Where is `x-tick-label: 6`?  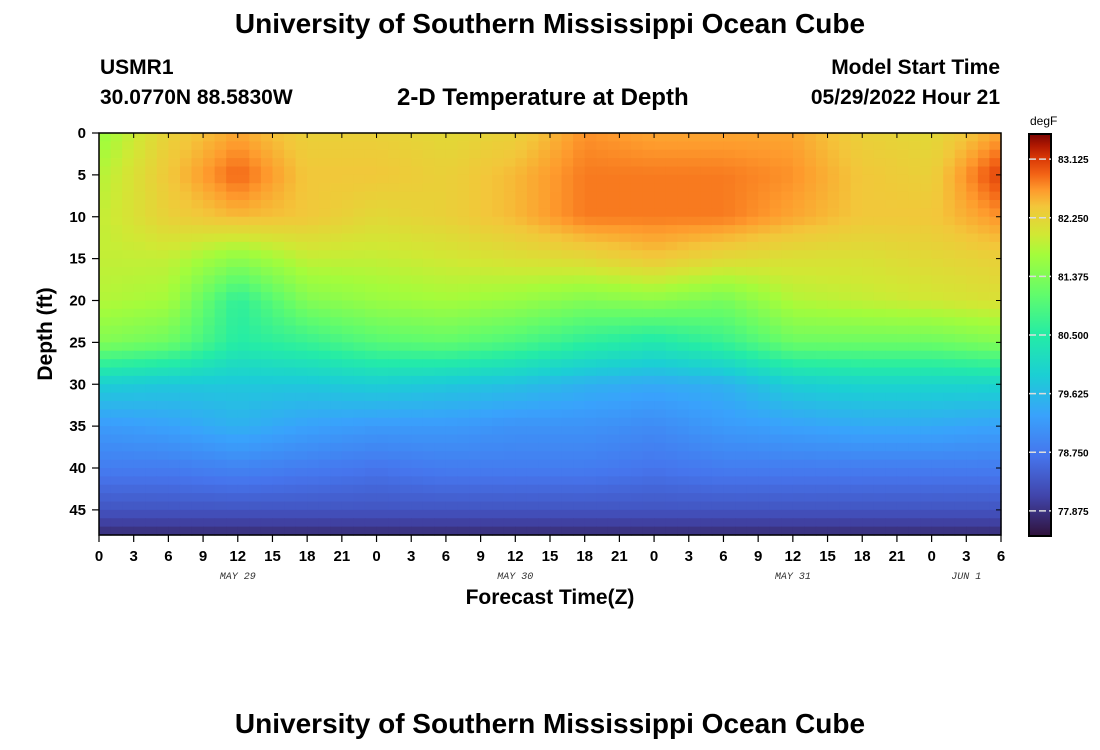 x-tick-label: 6 is located at coordinates (168, 556).